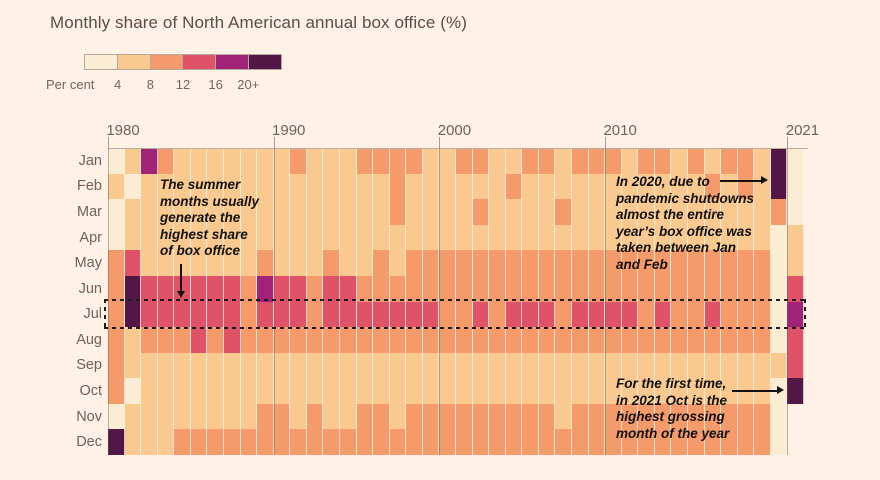 The height and width of the screenshot is (480, 880). I want to click on heatmap-cell-2015-Jun, so click(696, 288).